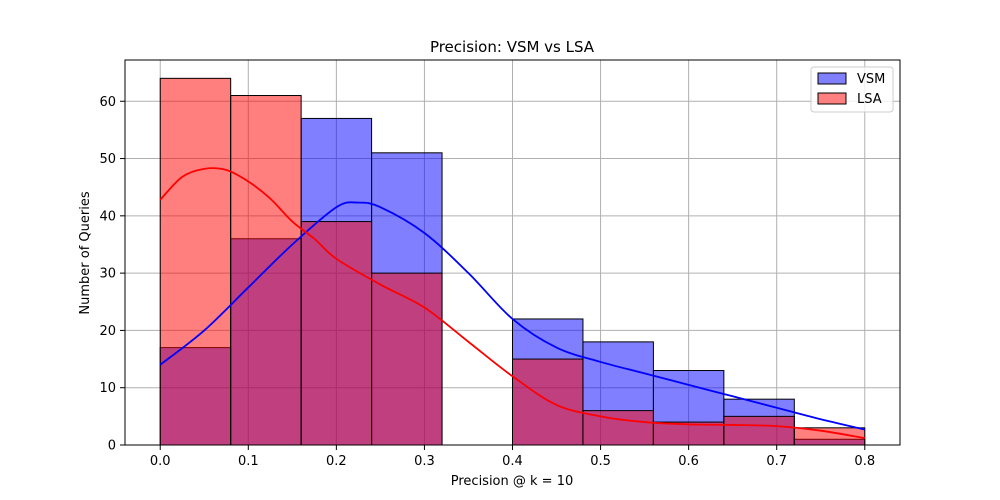 This screenshot has width=1000, height=500. I want to click on legend-label-lsa: LSA, so click(869, 99).